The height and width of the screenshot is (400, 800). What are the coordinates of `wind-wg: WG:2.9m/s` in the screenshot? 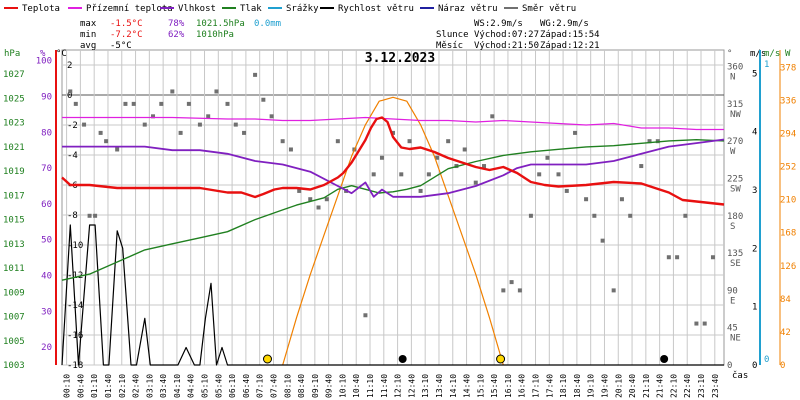 It's located at (564, 24).